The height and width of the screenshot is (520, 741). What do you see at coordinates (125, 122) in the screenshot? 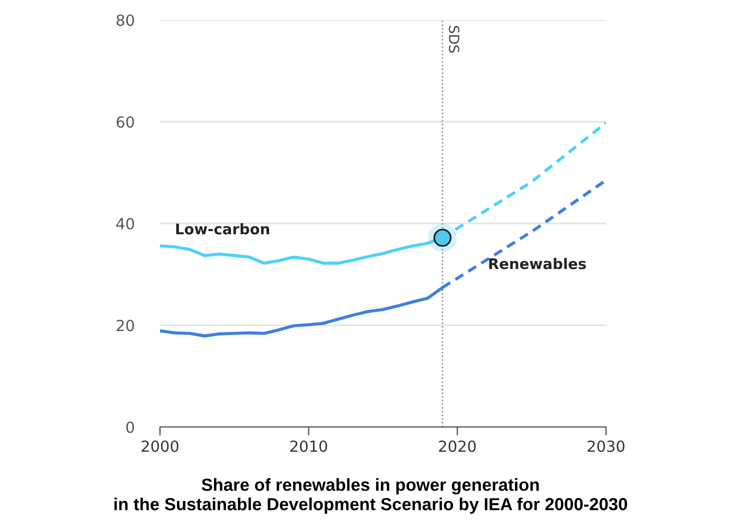
I see `y-tick-label: 60` at bounding box center [125, 122].